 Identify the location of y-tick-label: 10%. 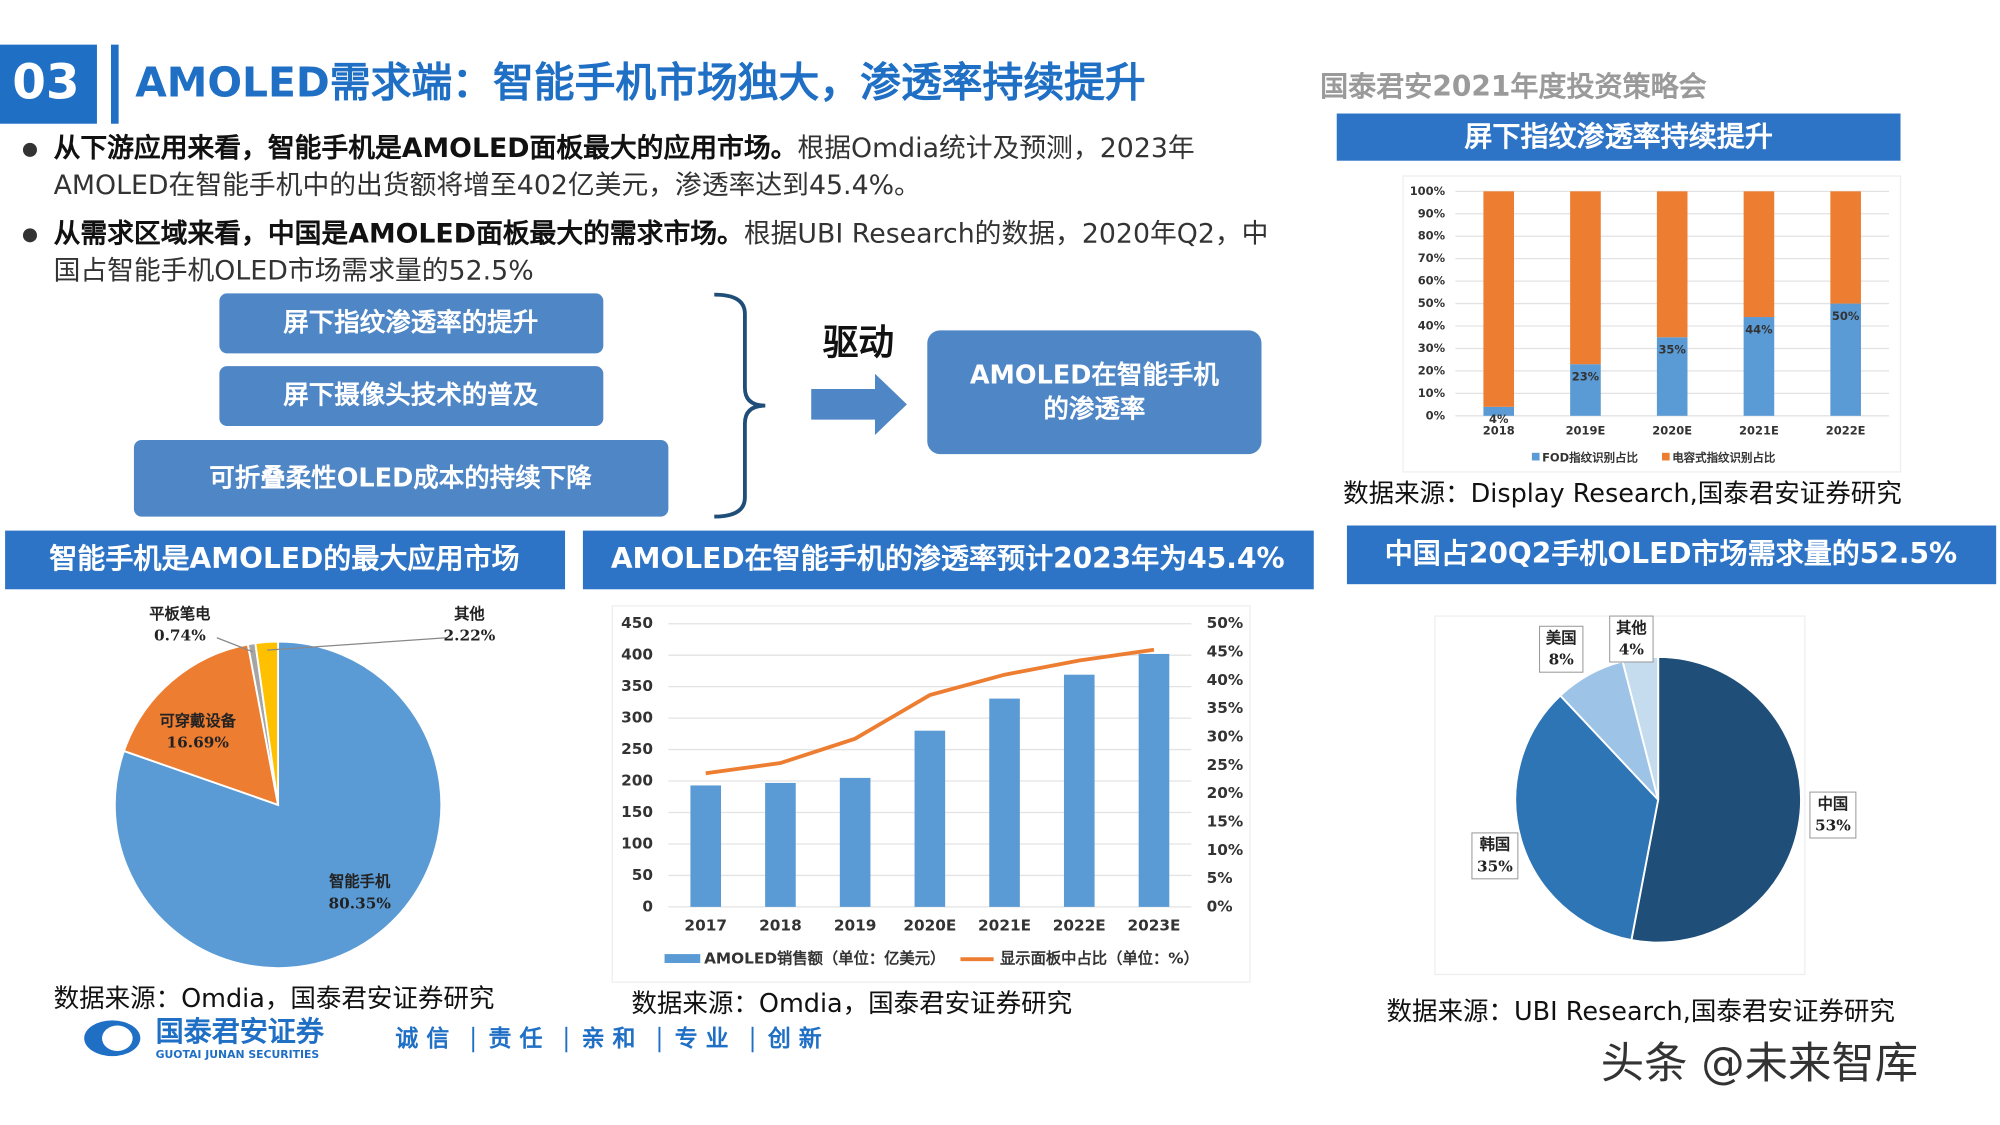
(1432, 393).